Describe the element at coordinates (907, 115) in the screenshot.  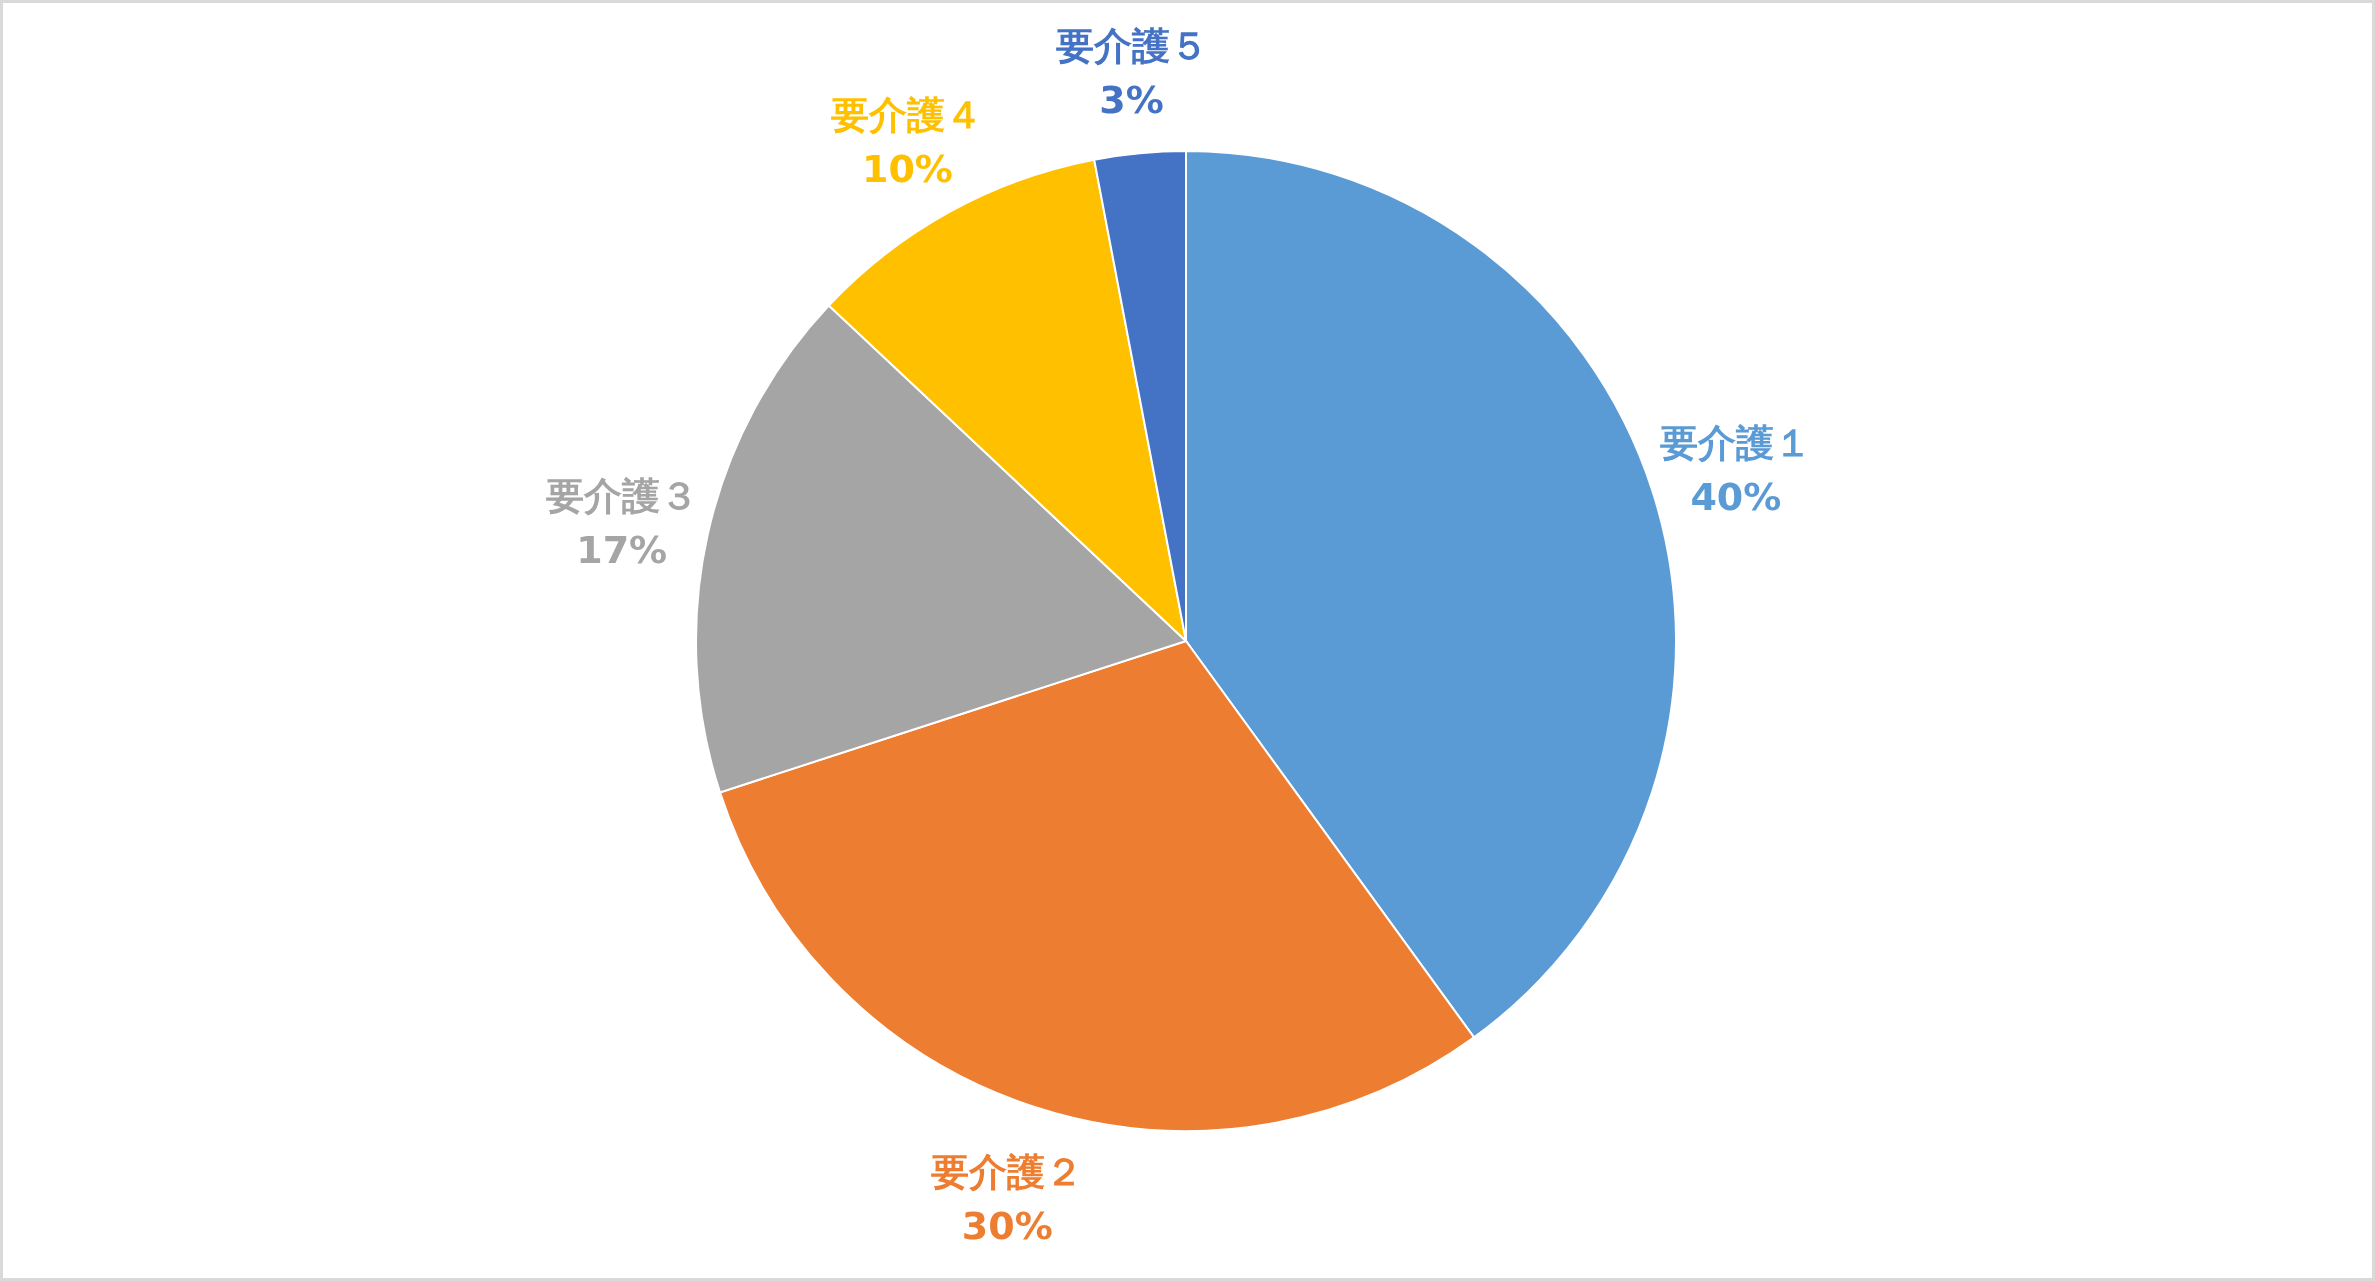
I see `slice-label: 要介護４` at that location.